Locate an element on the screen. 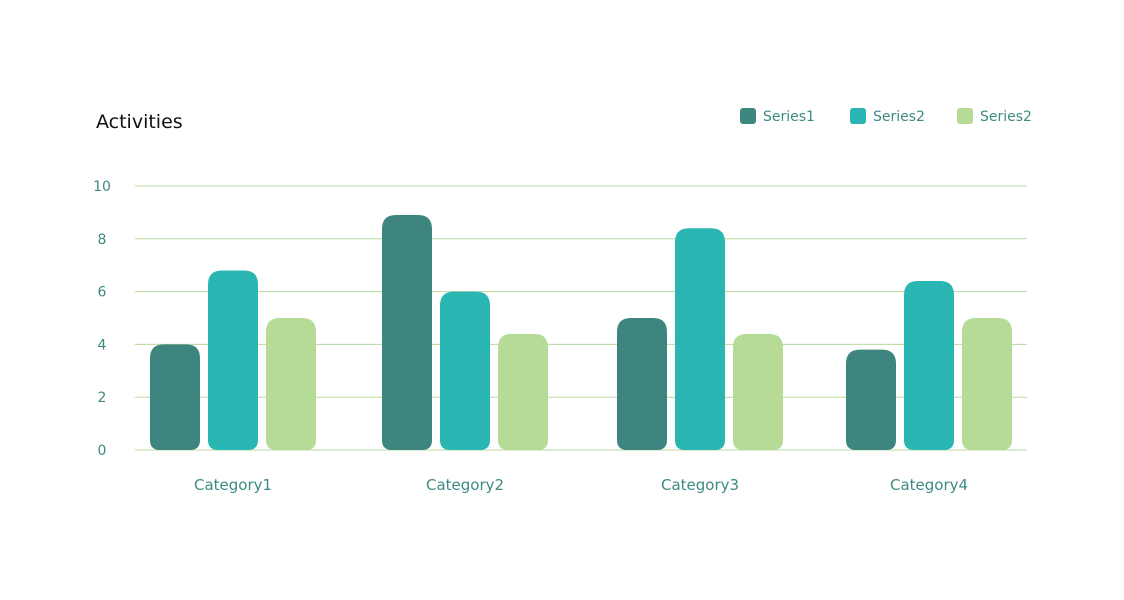 This screenshot has height=600, width=1124. x-tick-label: Category2 is located at coordinates (465, 485).